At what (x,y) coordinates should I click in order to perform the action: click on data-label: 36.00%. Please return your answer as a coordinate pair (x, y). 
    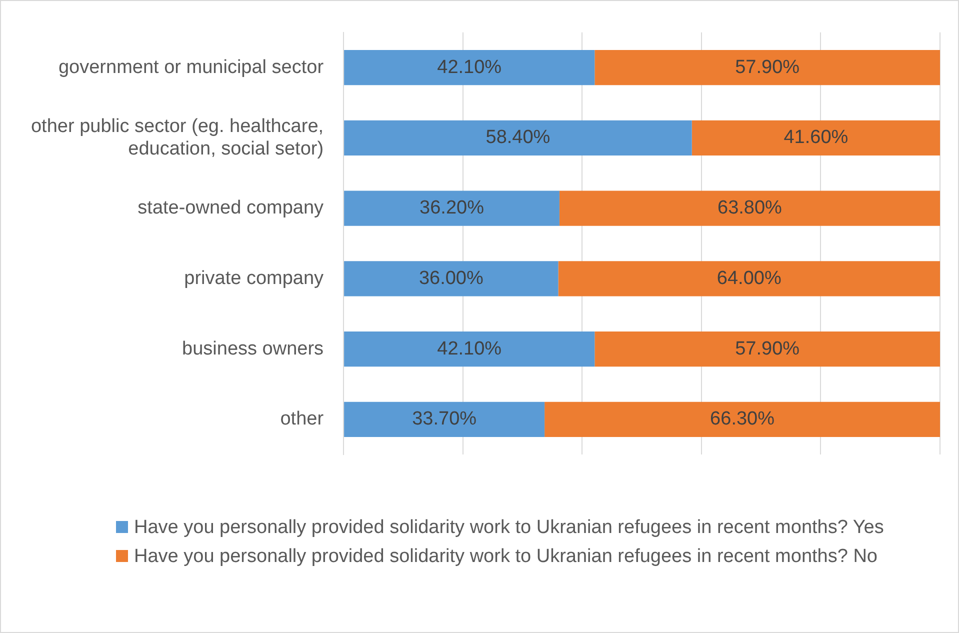
    Looking at the image, I should click on (451, 278).